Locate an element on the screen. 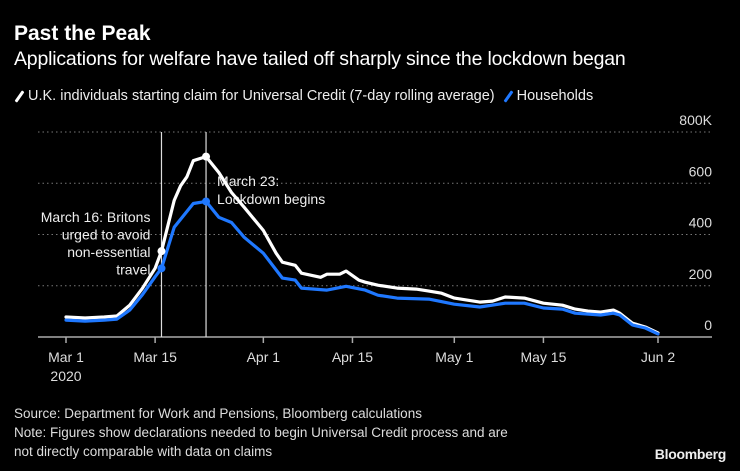 This screenshot has height=471, width=740. x-tick-label: May 1 is located at coordinates (454, 357).